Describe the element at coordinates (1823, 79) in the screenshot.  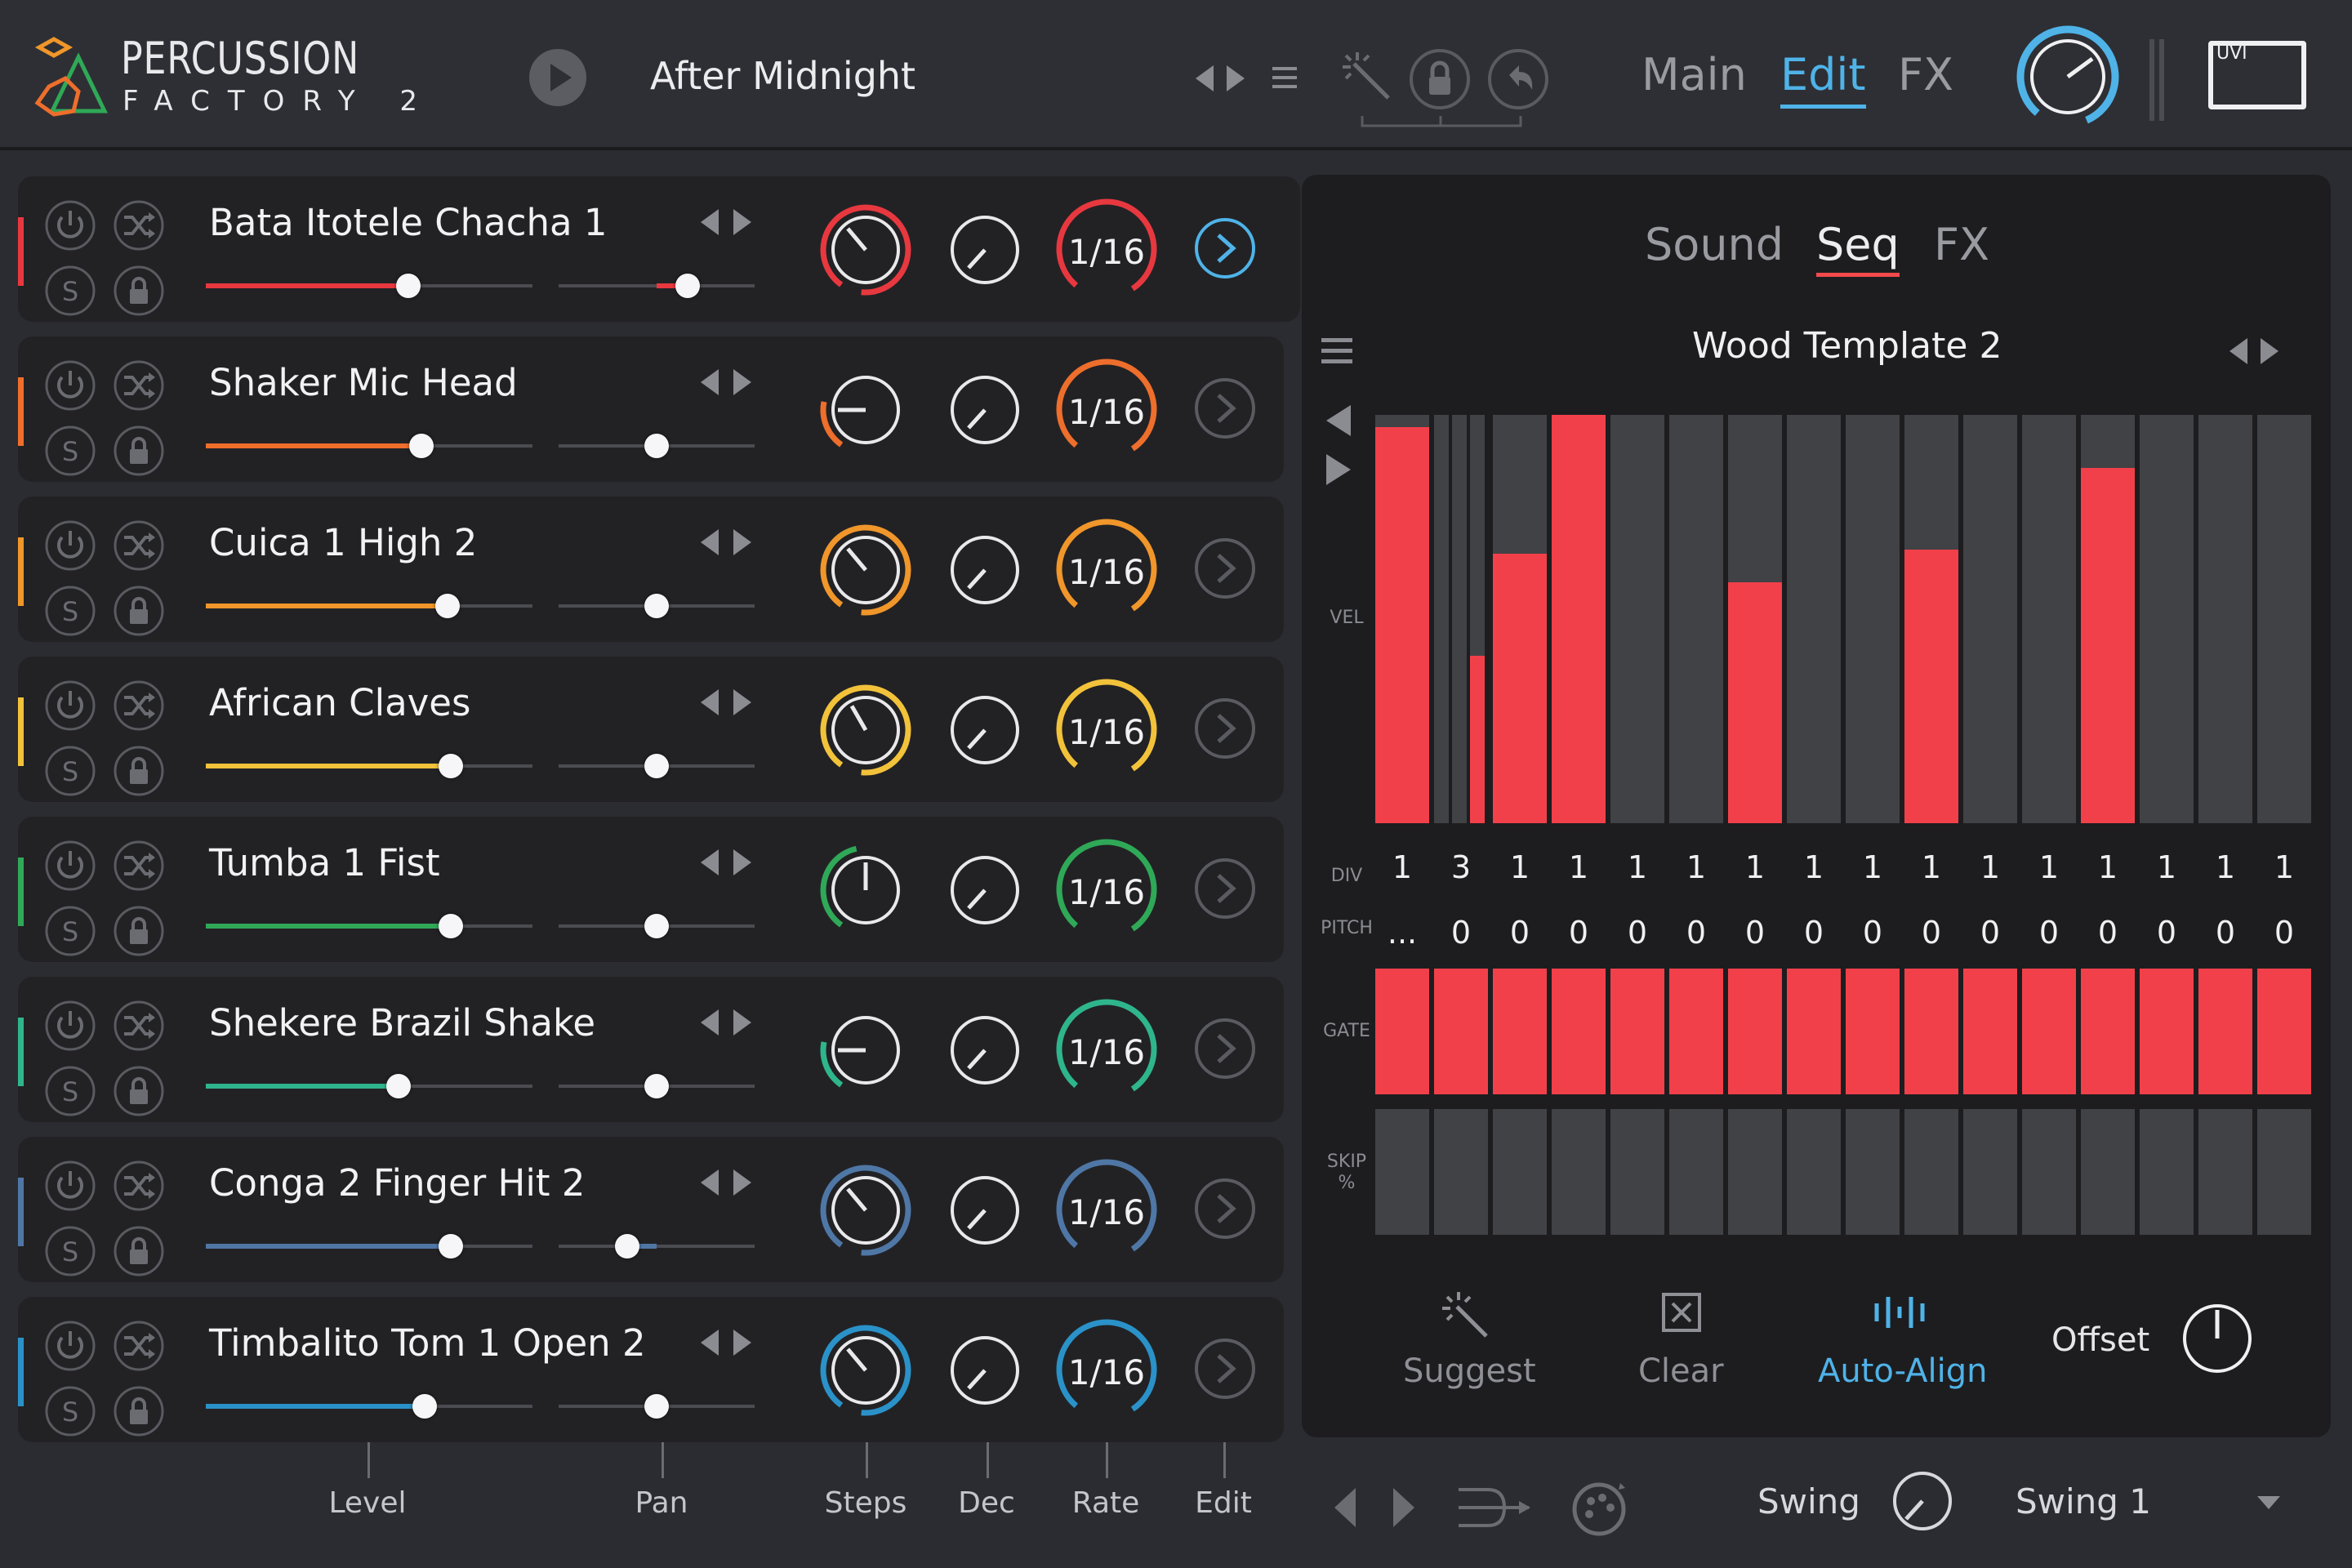
I see `tab-edit: Edit` at that location.